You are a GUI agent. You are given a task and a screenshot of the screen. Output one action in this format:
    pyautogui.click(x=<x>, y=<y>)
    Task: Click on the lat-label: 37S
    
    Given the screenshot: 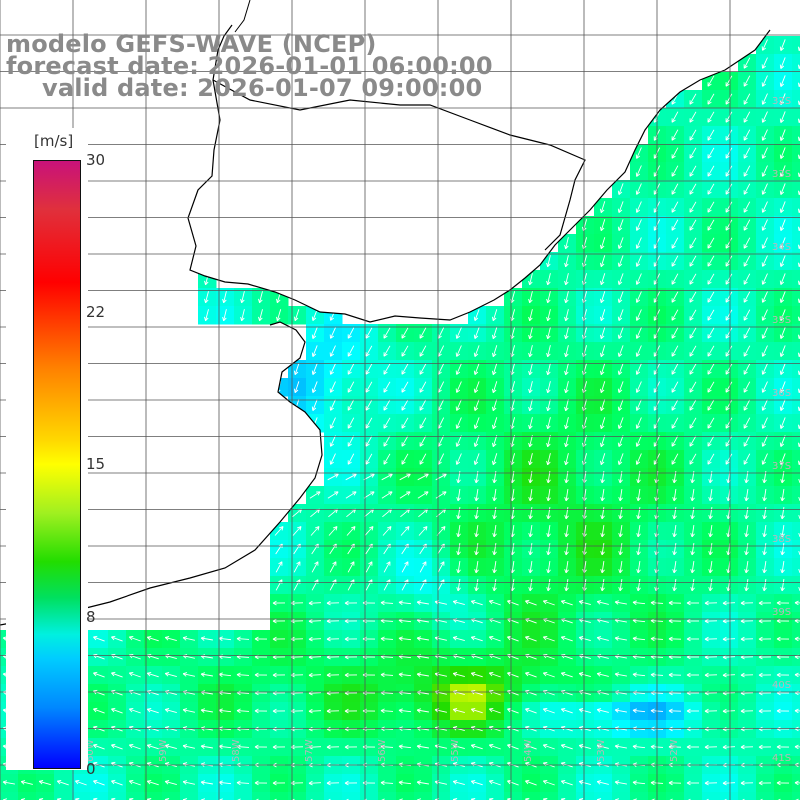 What is the action you would take?
    pyautogui.click(x=781, y=466)
    